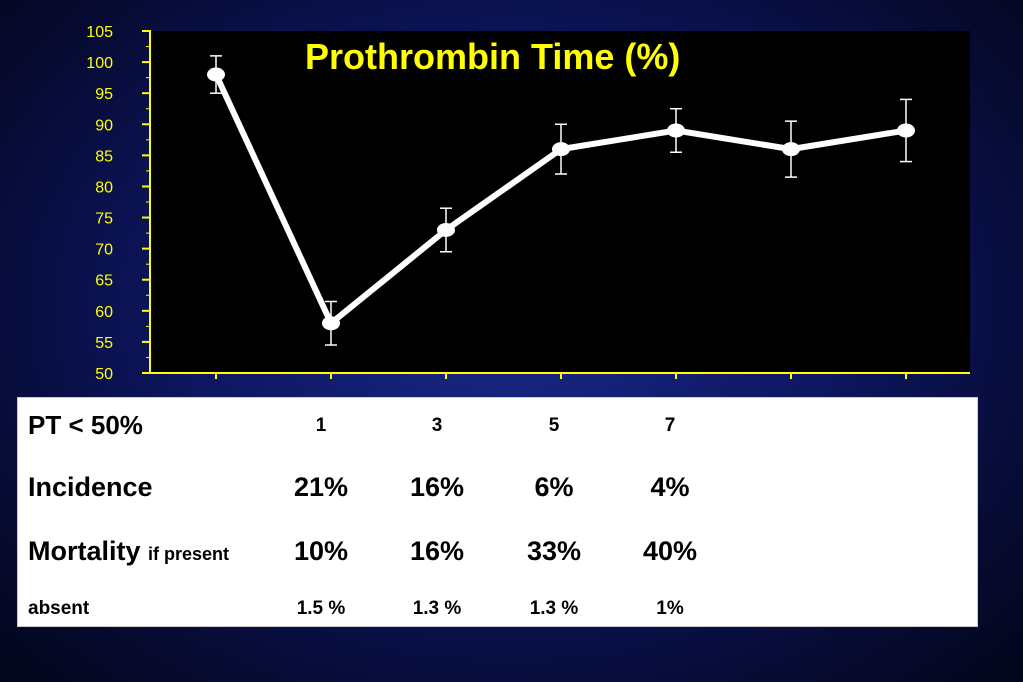 The image size is (1023, 682). I want to click on absent-label: absent, so click(59, 608).